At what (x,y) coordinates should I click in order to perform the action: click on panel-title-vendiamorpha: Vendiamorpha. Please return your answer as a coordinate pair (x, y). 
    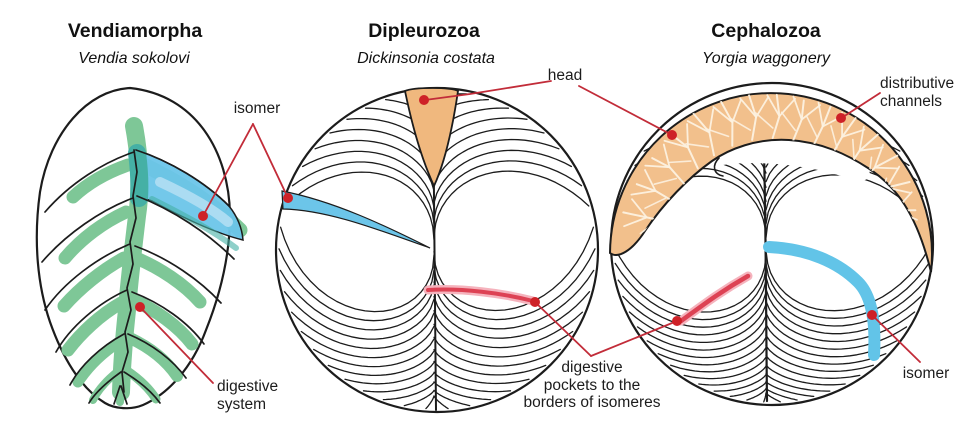
    Looking at the image, I should click on (135, 31).